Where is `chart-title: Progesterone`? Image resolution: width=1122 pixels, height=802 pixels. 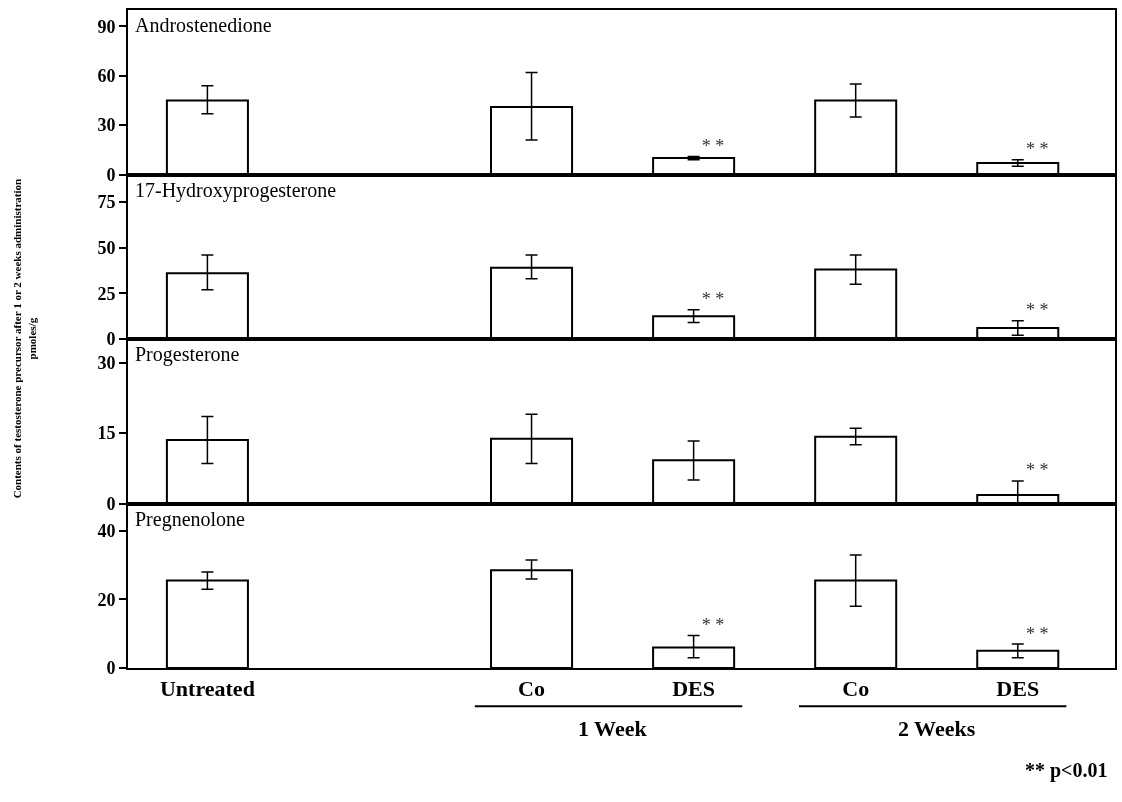
chart-title: Progesterone is located at coordinates (187, 354).